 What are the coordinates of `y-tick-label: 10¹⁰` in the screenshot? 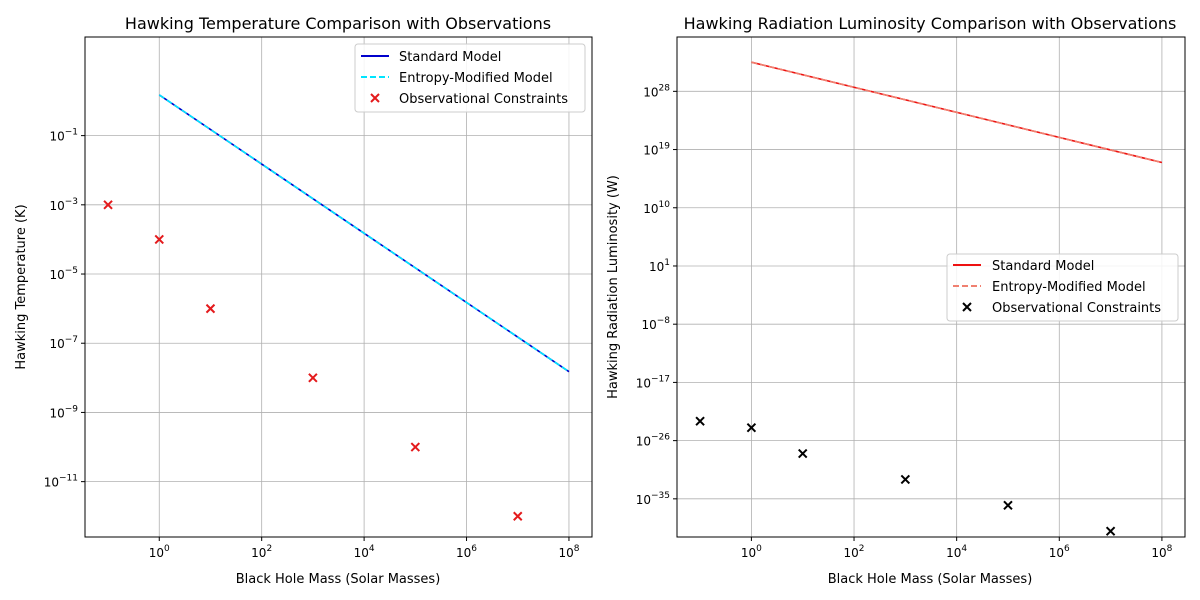 It's located at (656, 208).